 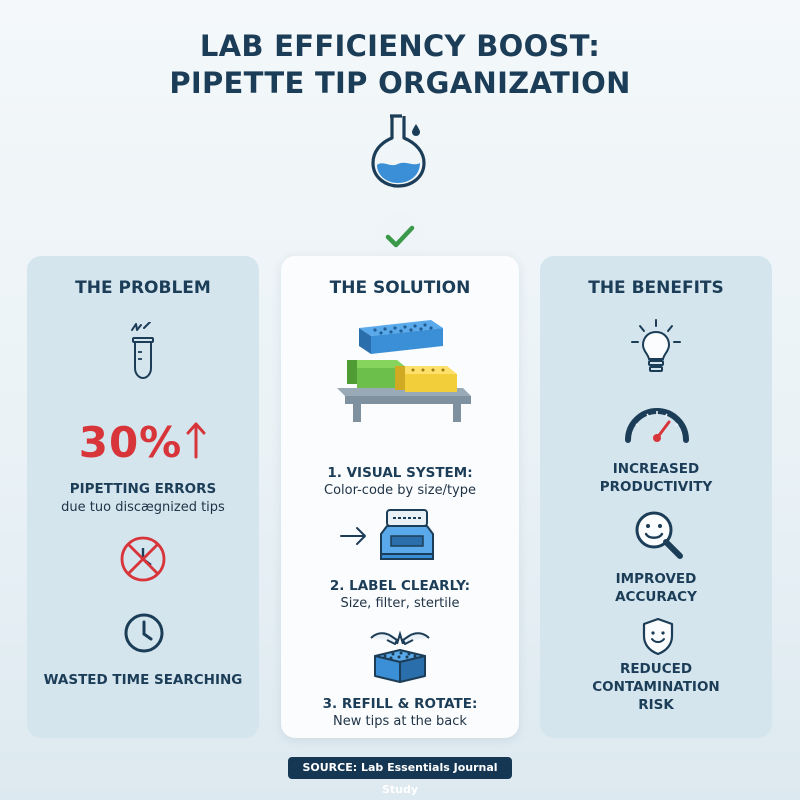 I want to click on source-badge: SOURCE: Lab Essentials Journal Study, so click(x=400, y=776).